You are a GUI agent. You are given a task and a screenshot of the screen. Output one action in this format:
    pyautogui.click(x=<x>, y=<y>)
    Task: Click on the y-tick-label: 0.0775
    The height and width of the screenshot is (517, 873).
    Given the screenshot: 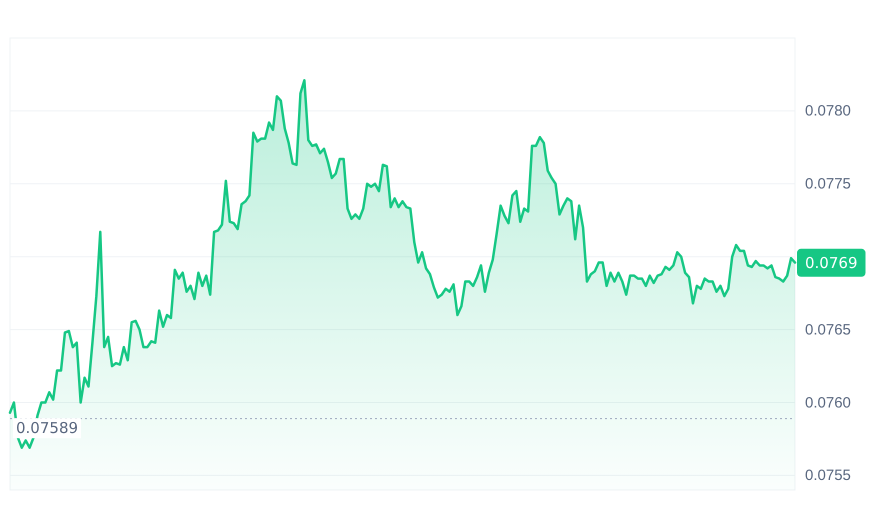 What is the action you would take?
    pyautogui.click(x=828, y=184)
    